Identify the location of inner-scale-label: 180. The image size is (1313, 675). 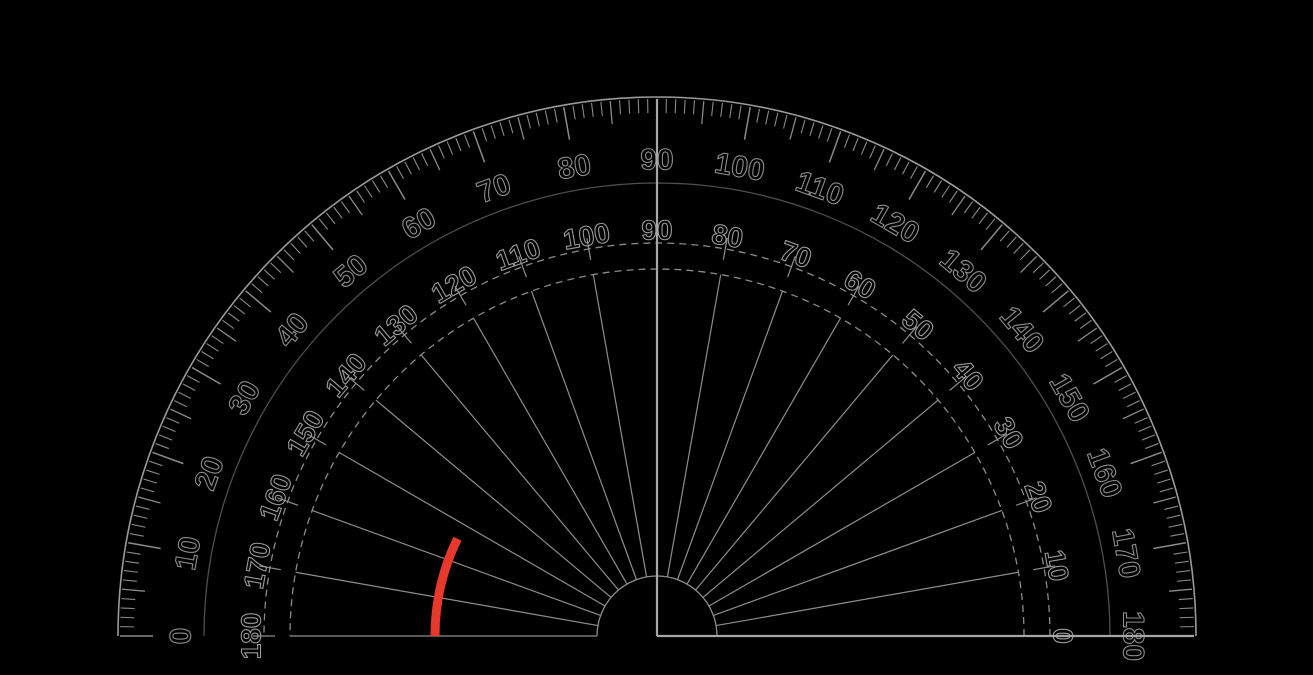
(251, 636).